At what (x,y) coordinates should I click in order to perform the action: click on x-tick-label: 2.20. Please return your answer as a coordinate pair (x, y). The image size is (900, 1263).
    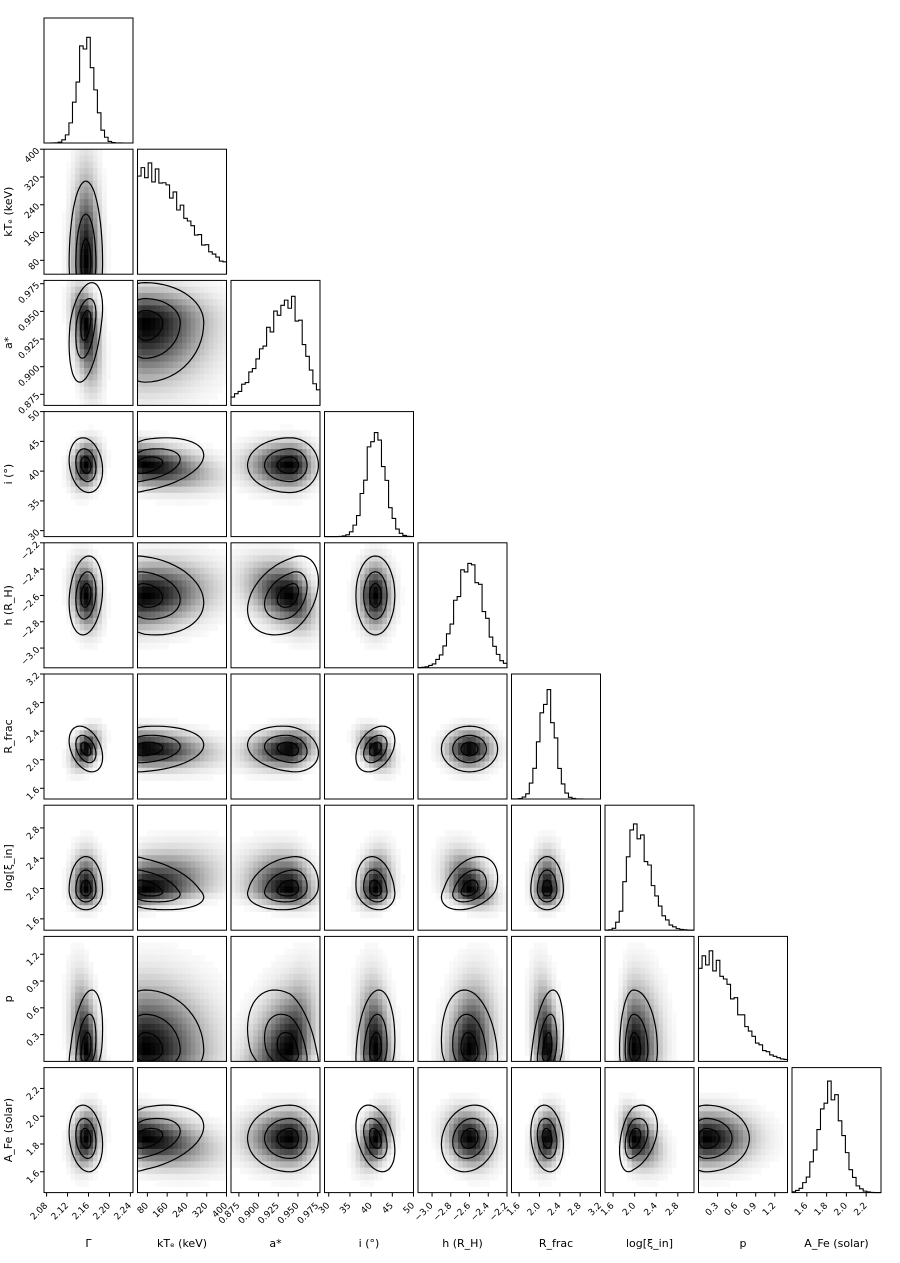
    Looking at the image, I should click on (102, 1211).